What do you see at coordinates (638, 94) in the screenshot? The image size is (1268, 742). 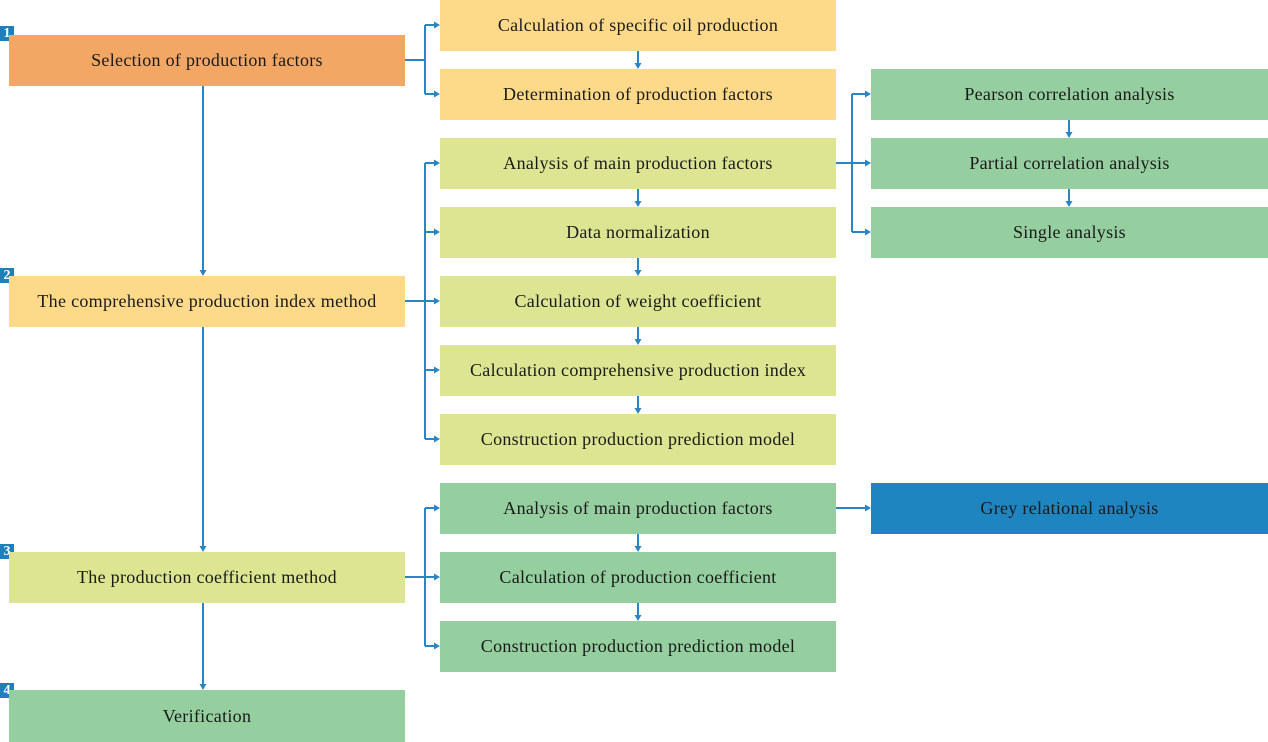 I see `substep-box: Determination of production factors` at bounding box center [638, 94].